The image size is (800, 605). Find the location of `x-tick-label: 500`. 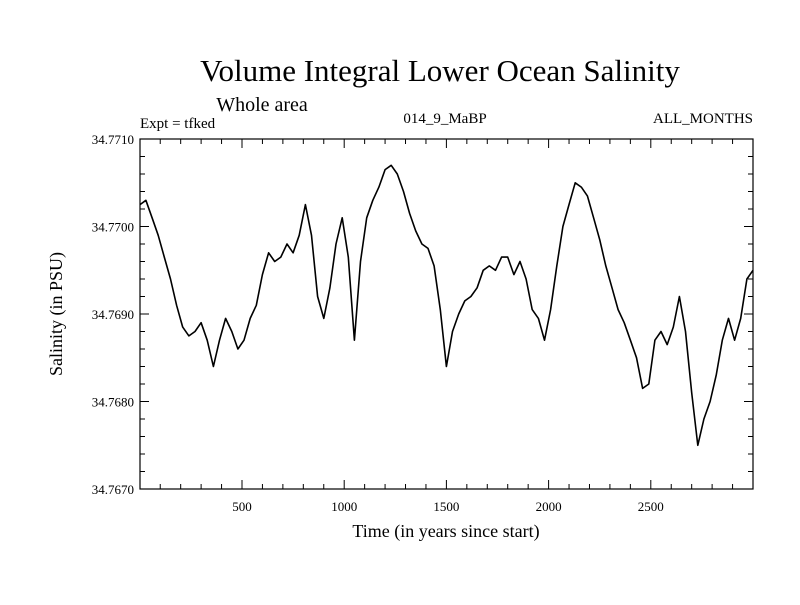

x-tick-label: 500 is located at coordinates (242, 506).